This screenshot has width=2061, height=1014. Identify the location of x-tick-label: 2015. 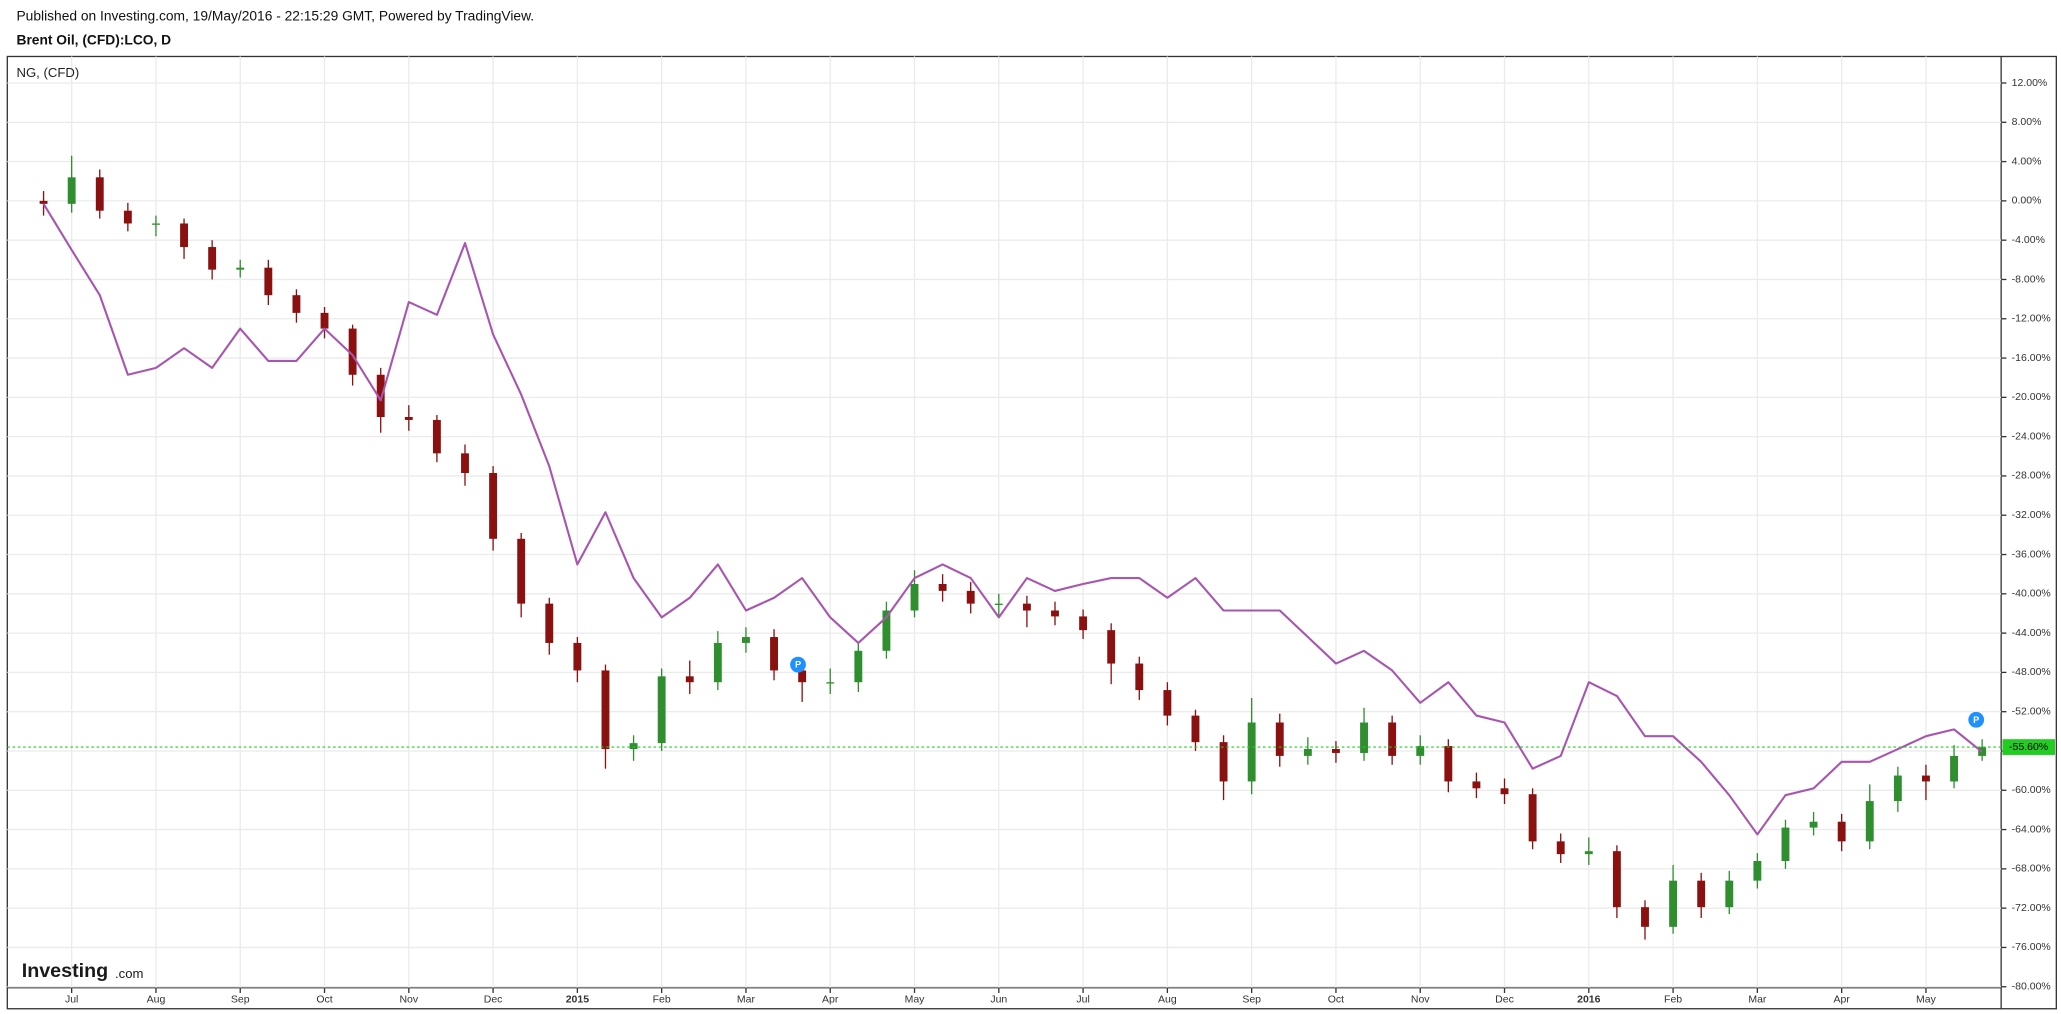
(578, 999).